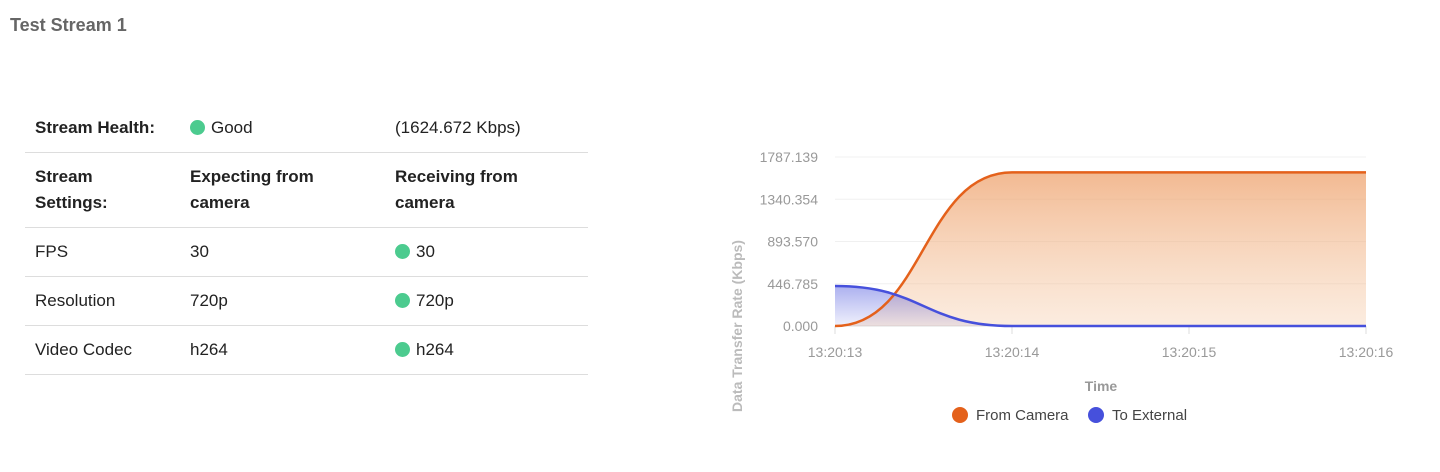  I want to click on page-title: Test Stream 1, so click(68, 25).